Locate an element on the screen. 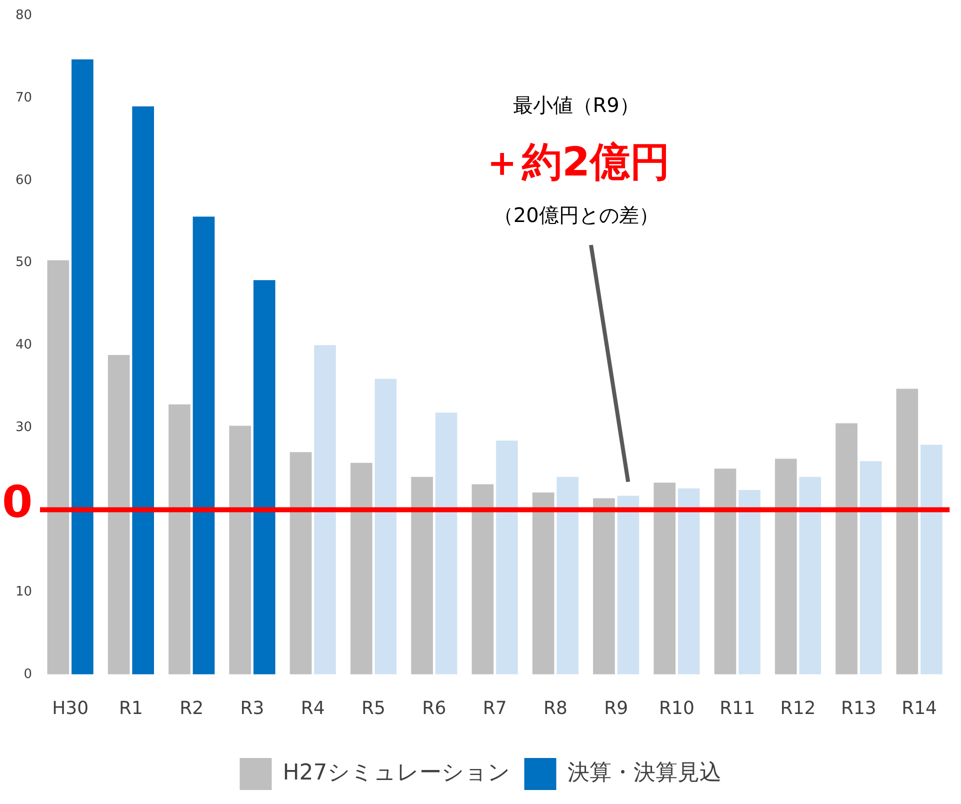  x-tick-label: R7 is located at coordinates (494, 708).